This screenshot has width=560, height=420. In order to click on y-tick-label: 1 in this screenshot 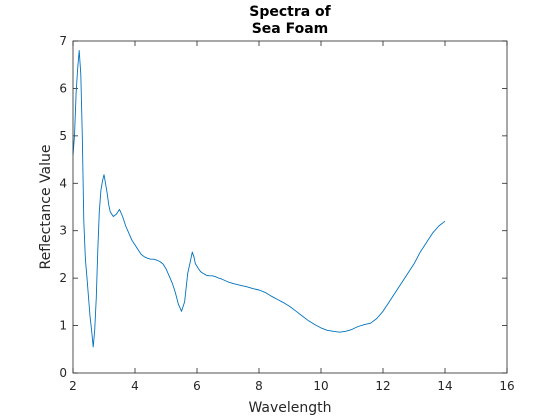, I will do `click(63, 326)`.